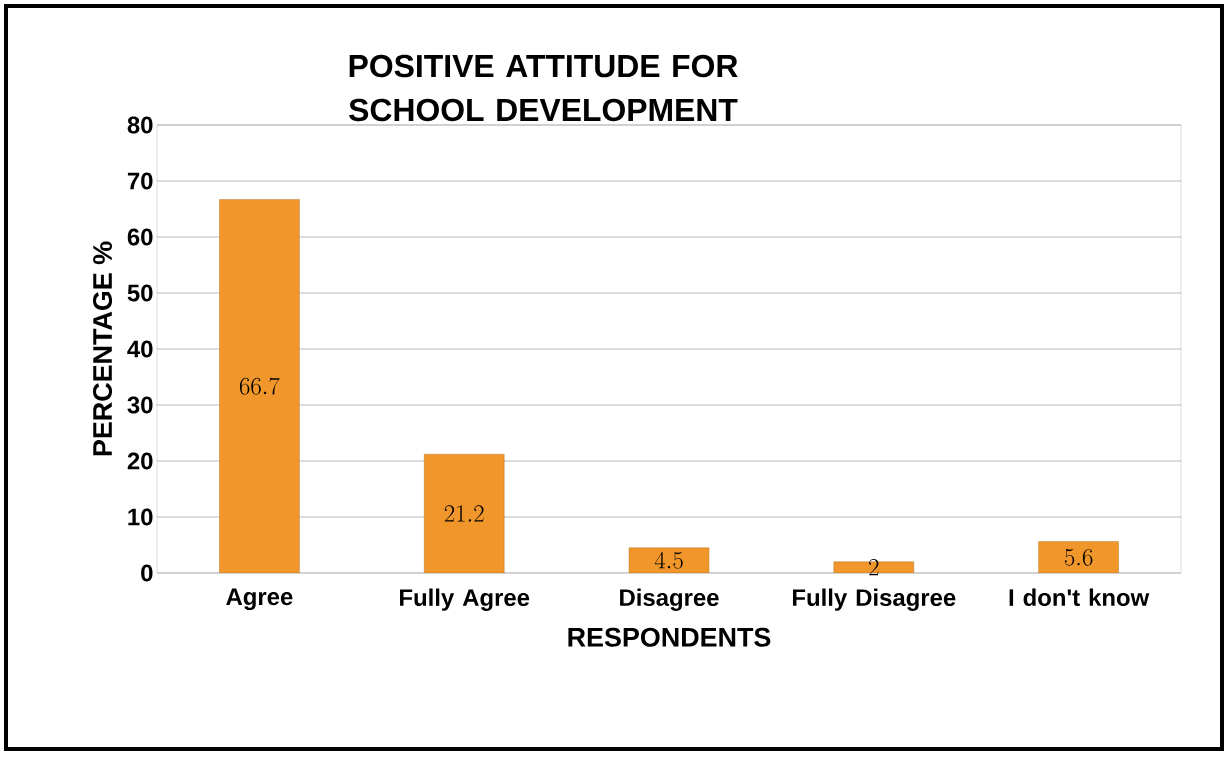 The width and height of the screenshot is (1228, 757). I want to click on data-label: 21 .2, so click(464, 513).